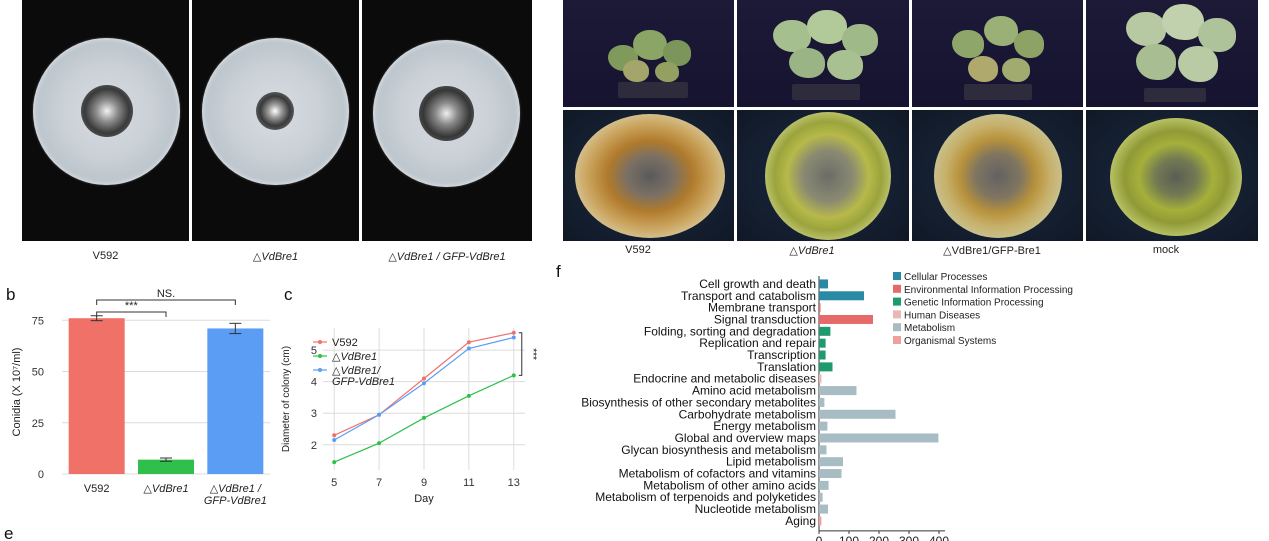  I want to click on photo-stem-v592, so click(648, 175).